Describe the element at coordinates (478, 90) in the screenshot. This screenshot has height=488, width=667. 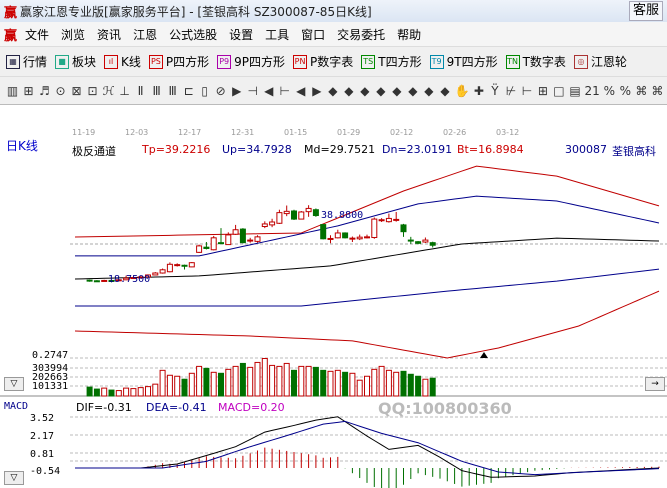
I see `tool-icon-29: ✚` at that location.